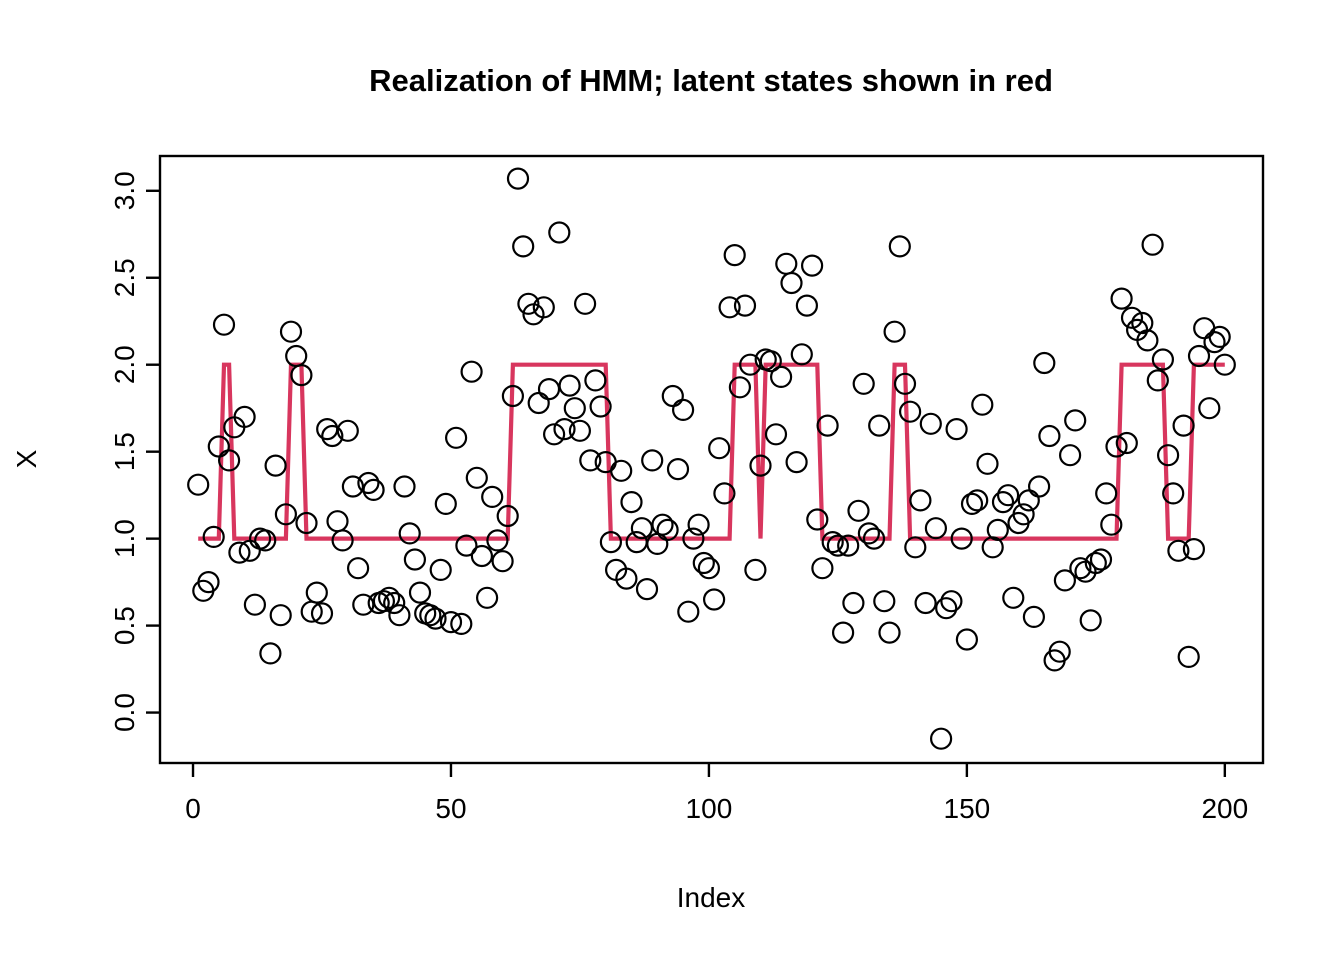 This screenshot has width=1344, height=960. I want to click on x-tick-label: 0, so click(193, 808).